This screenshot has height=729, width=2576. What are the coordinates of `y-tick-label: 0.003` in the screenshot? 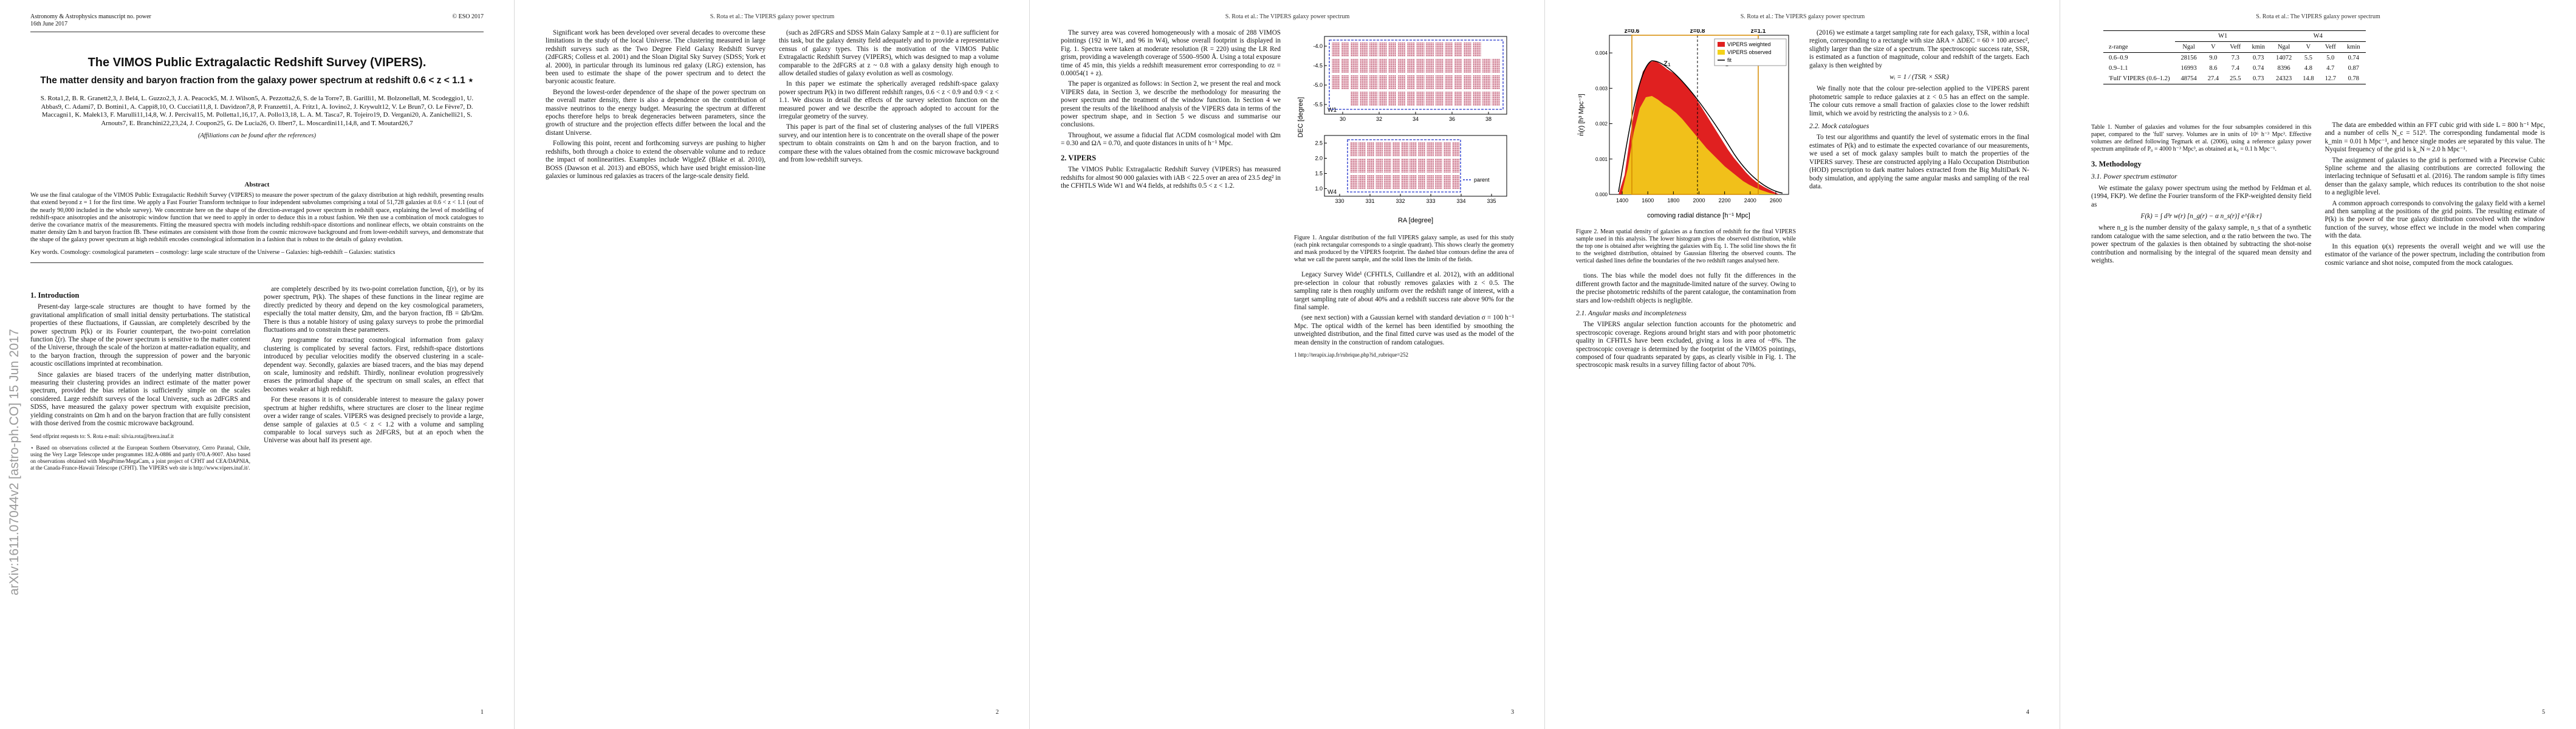 It's located at (1601, 88).